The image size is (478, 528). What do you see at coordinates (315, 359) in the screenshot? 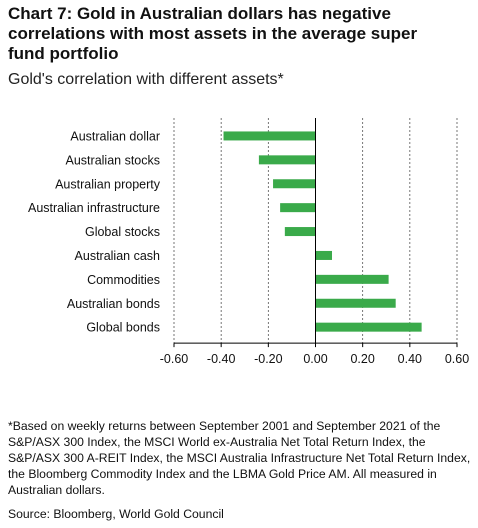
I see `x-tick-label: 0.00` at bounding box center [315, 359].